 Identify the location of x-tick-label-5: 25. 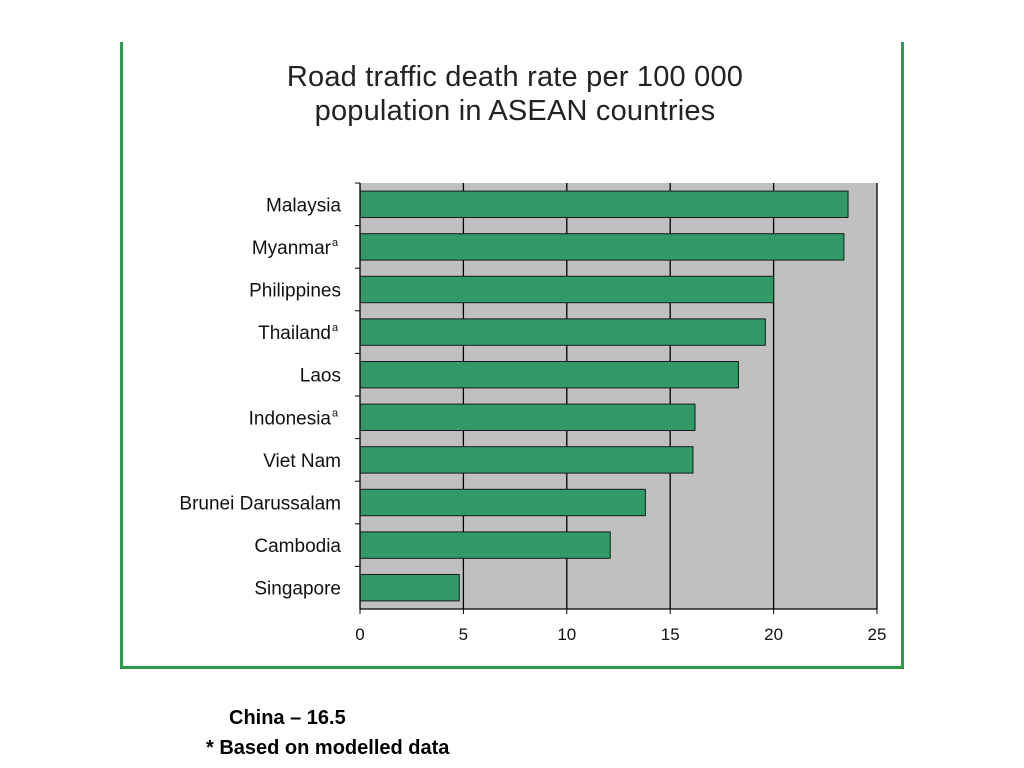
(877, 634).